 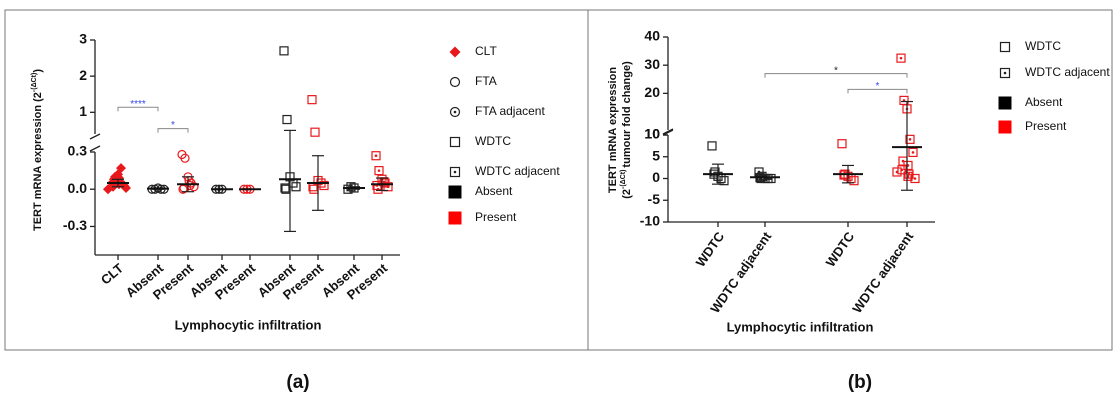 I want to click on significance-bracket, so click(x=138, y=109).